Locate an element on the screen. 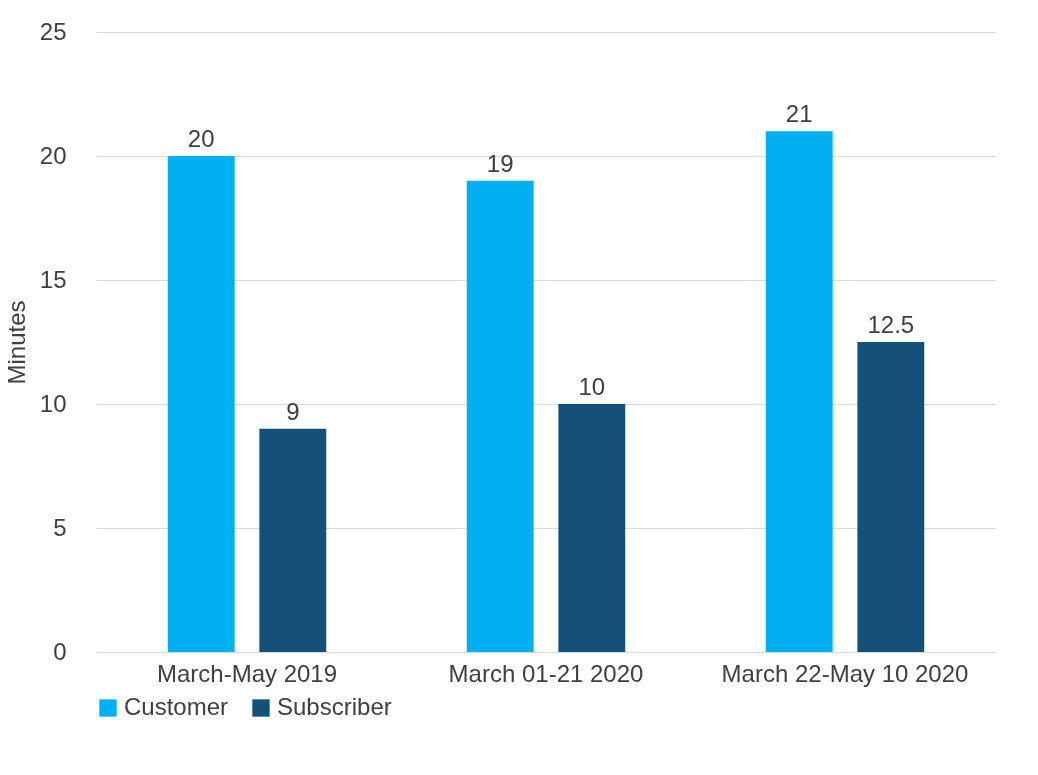  y-tick-label: 0 is located at coordinates (60, 651).